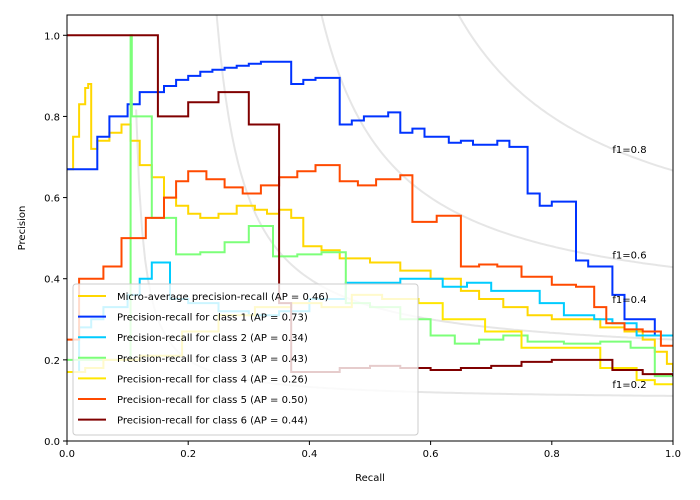 This screenshot has width=700, height=500. I want to click on y-tick-label: 0.4, so click(52, 280).